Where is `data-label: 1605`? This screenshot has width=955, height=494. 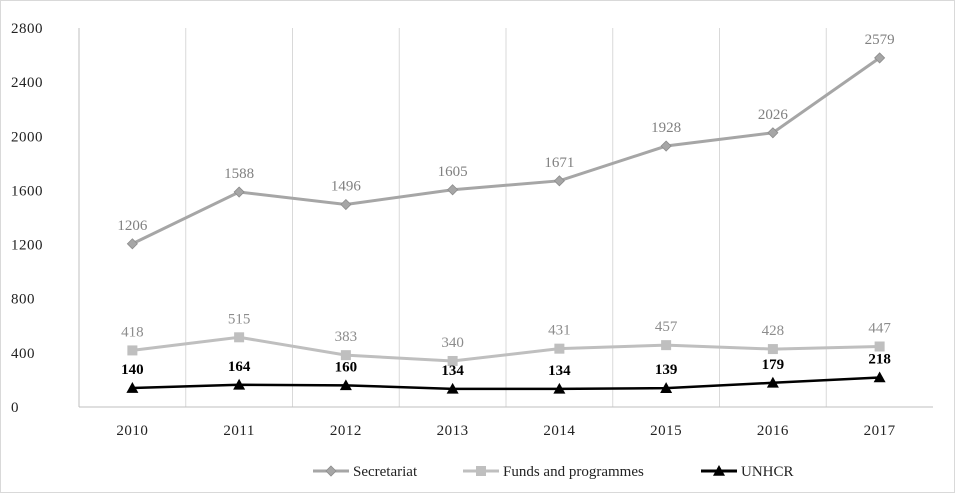
data-label: 1605 is located at coordinates (453, 172).